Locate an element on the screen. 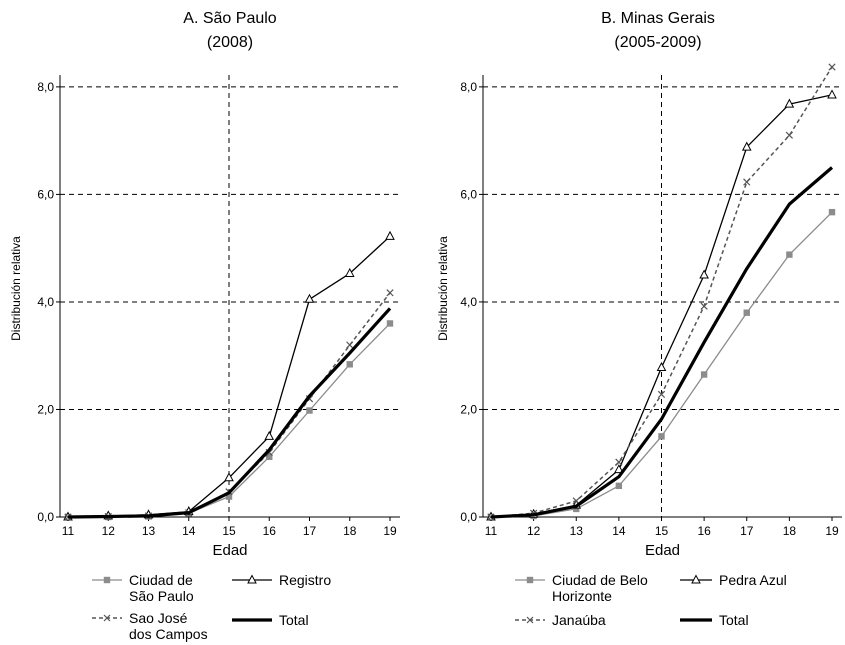 Image resolution: width=845 pixels, height=645 pixels. chart-b-ytick-1: 2,0 is located at coordinates (468, 409).